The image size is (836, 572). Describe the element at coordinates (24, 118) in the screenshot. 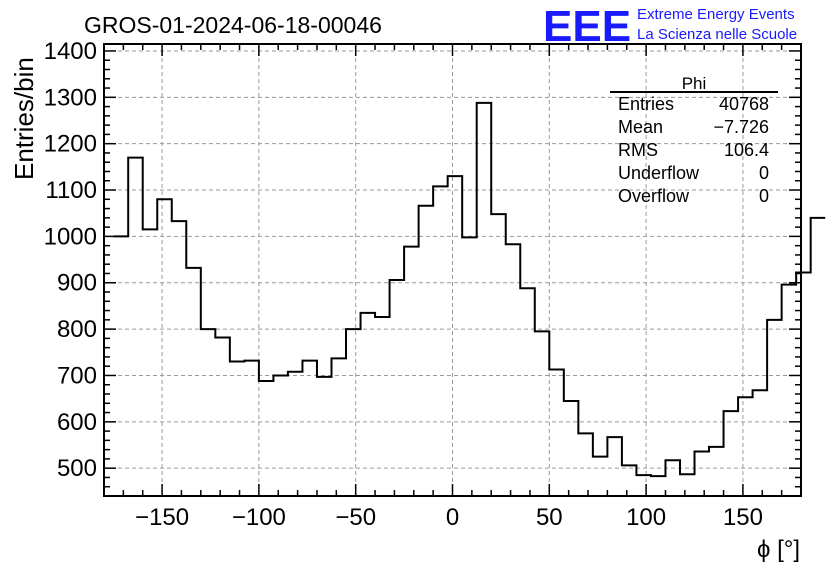

I see `y-axis-label: Entries/bin` at that location.